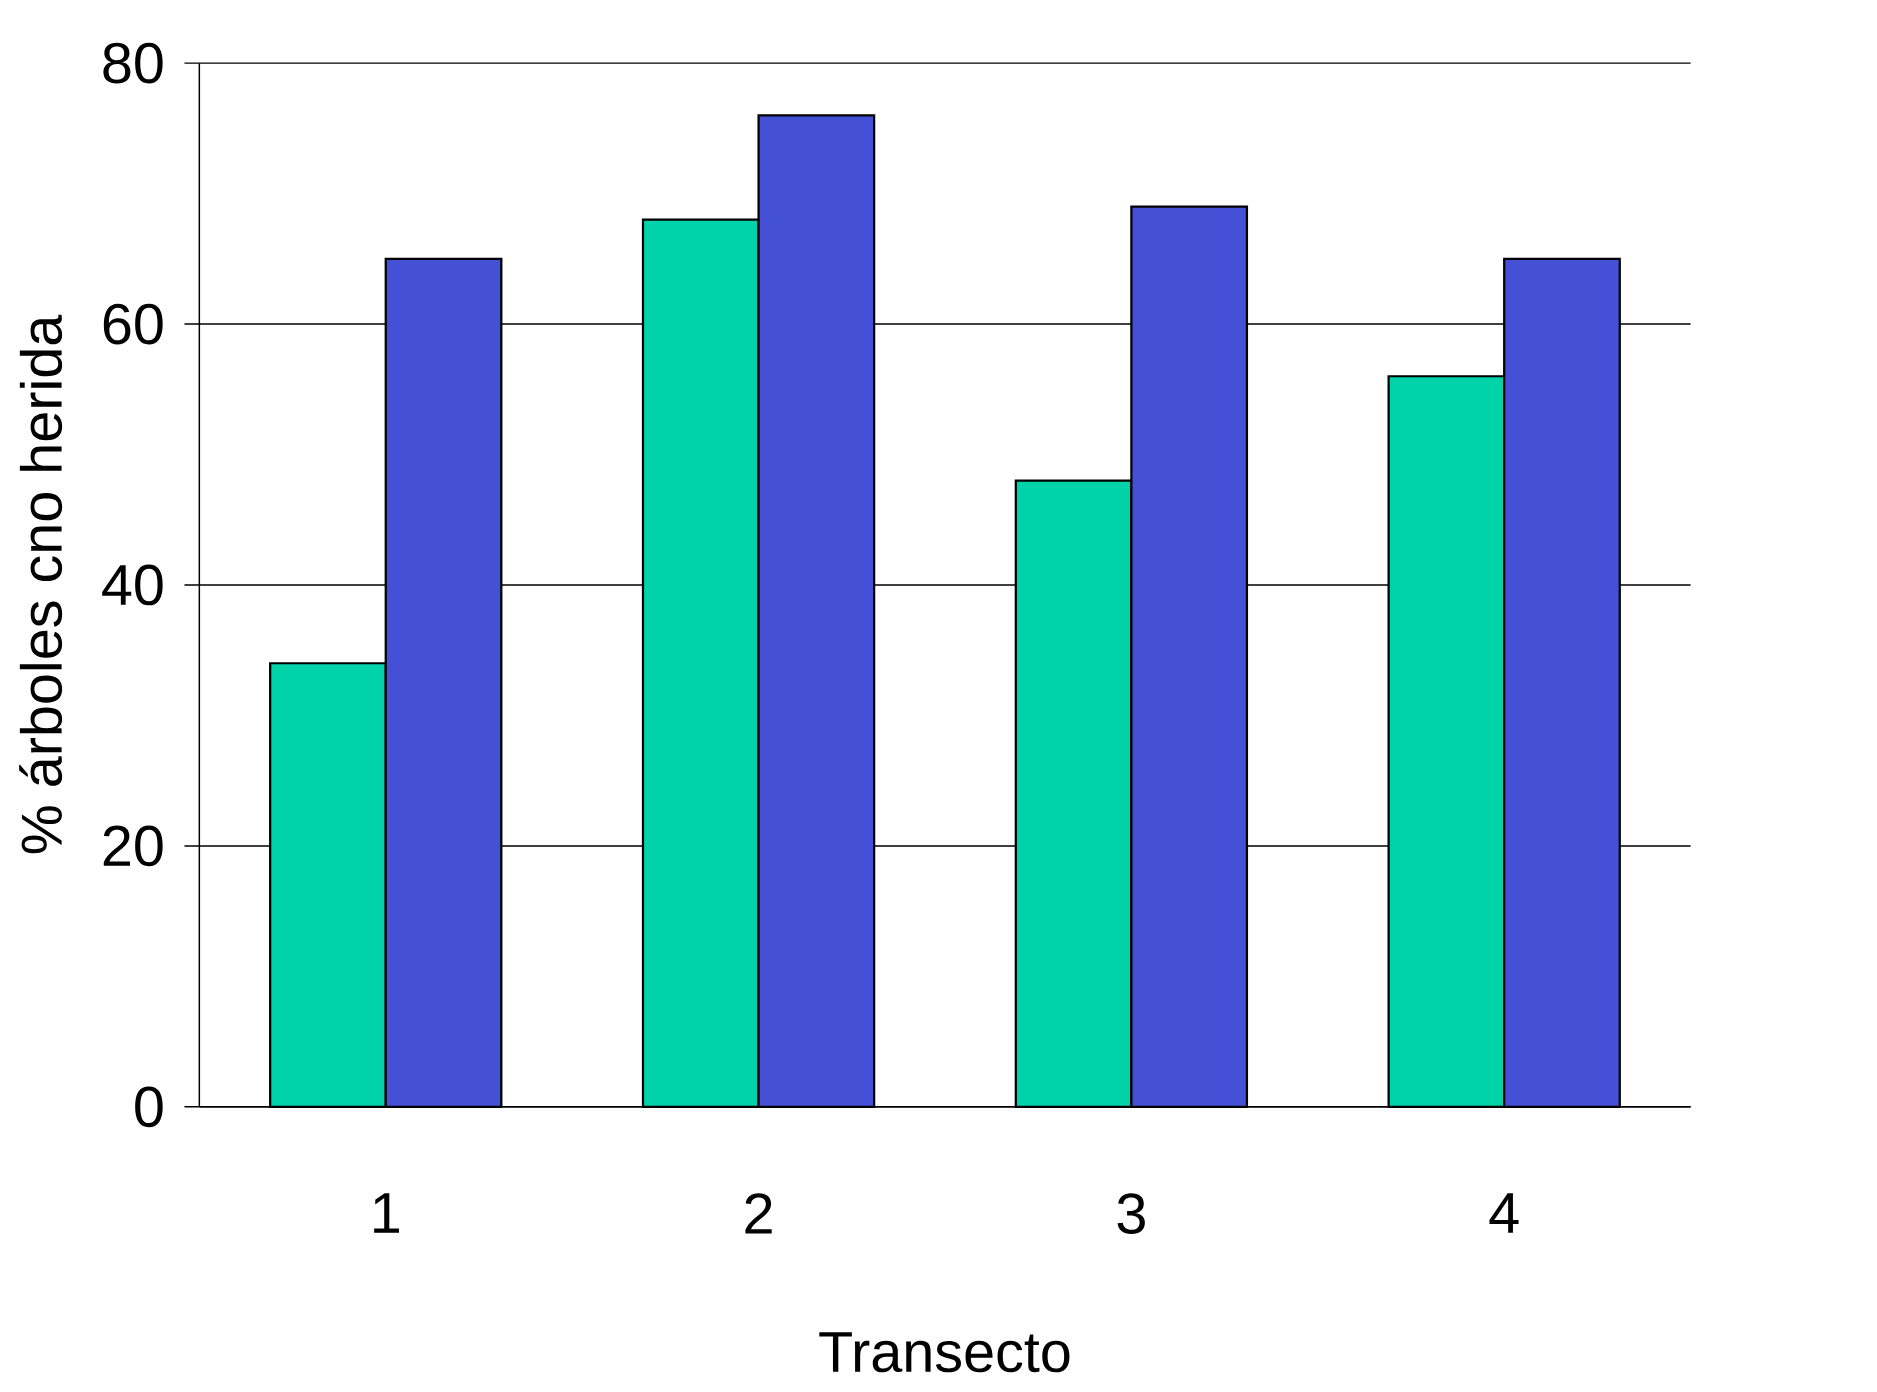  What do you see at coordinates (133, 846) in the screenshot?
I see `y-tick-label: 20` at bounding box center [133, 846].